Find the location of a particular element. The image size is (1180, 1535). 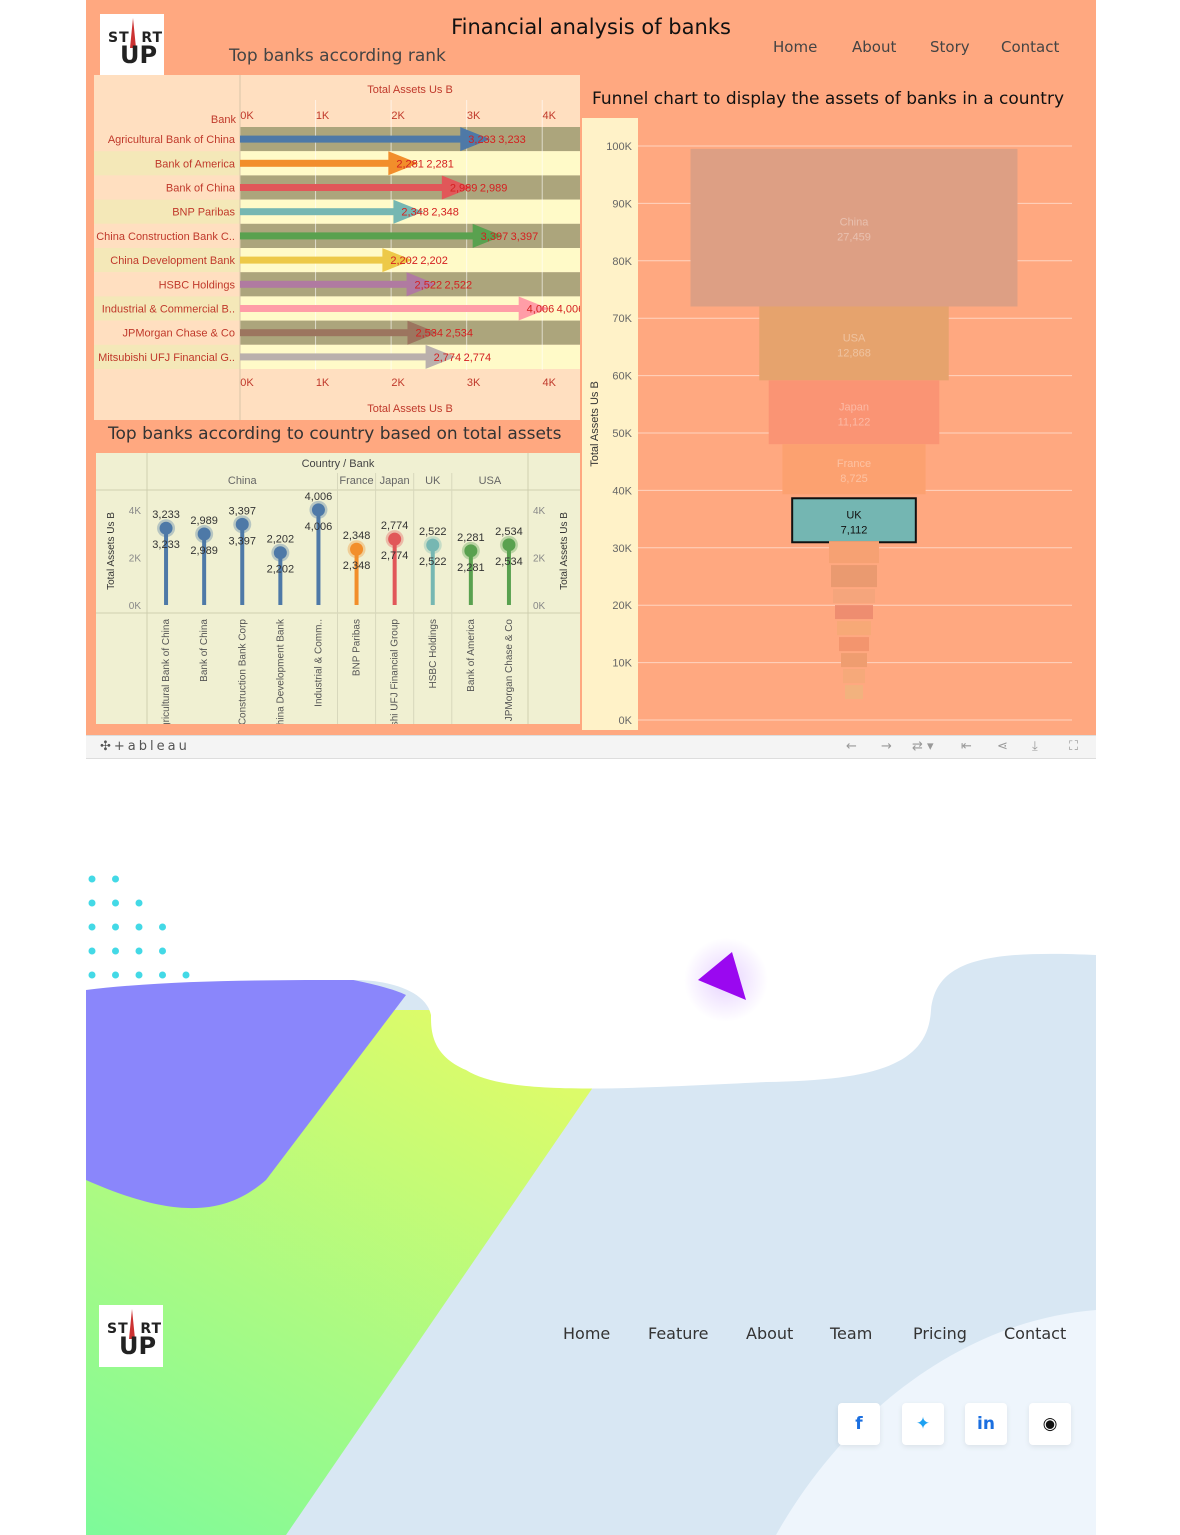

footer-nav-home: Home is located at coordinates (587, 1333).